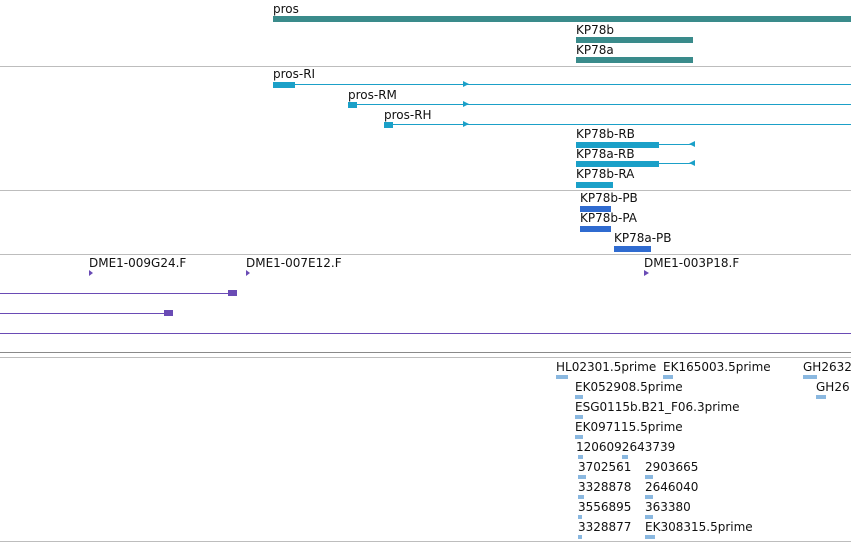 The image size is (851, 542). What do you see at coordinates (609, 198) in the screenshot?
I see `protein-label-kp78b-pb: KP78b-PB` at bounding box center [609, 198].